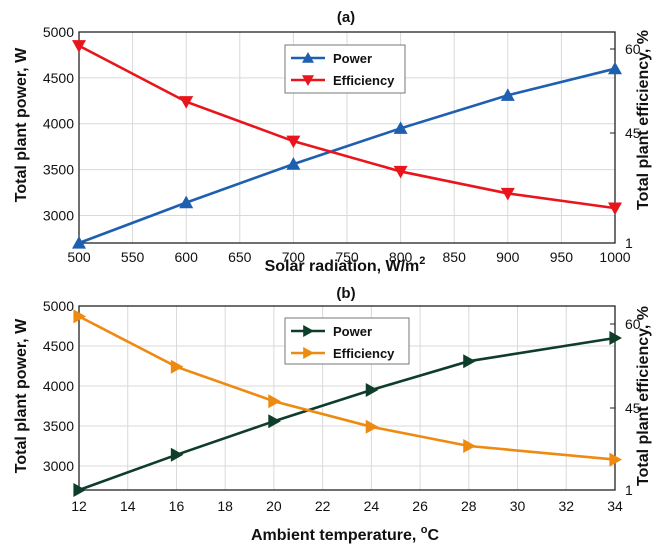 The image size is (661, 549). I want to click on panel-a-legend-power-marker, so click(308, 57).